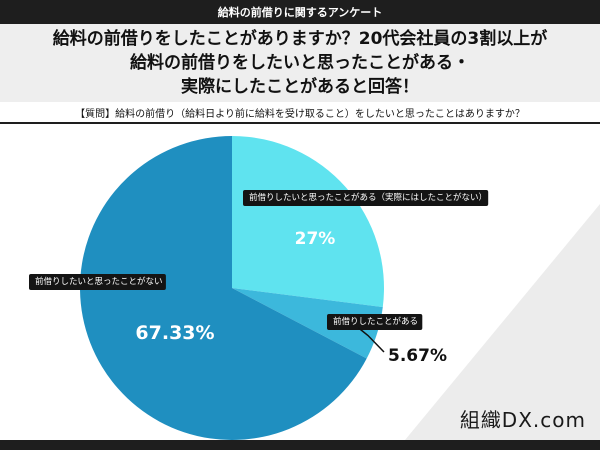 The width and height of the screenshot is (600, 450). Describe the element at coordinates (308, 222) in the screenshot. I see `pie-slice-wants-to` at that location.